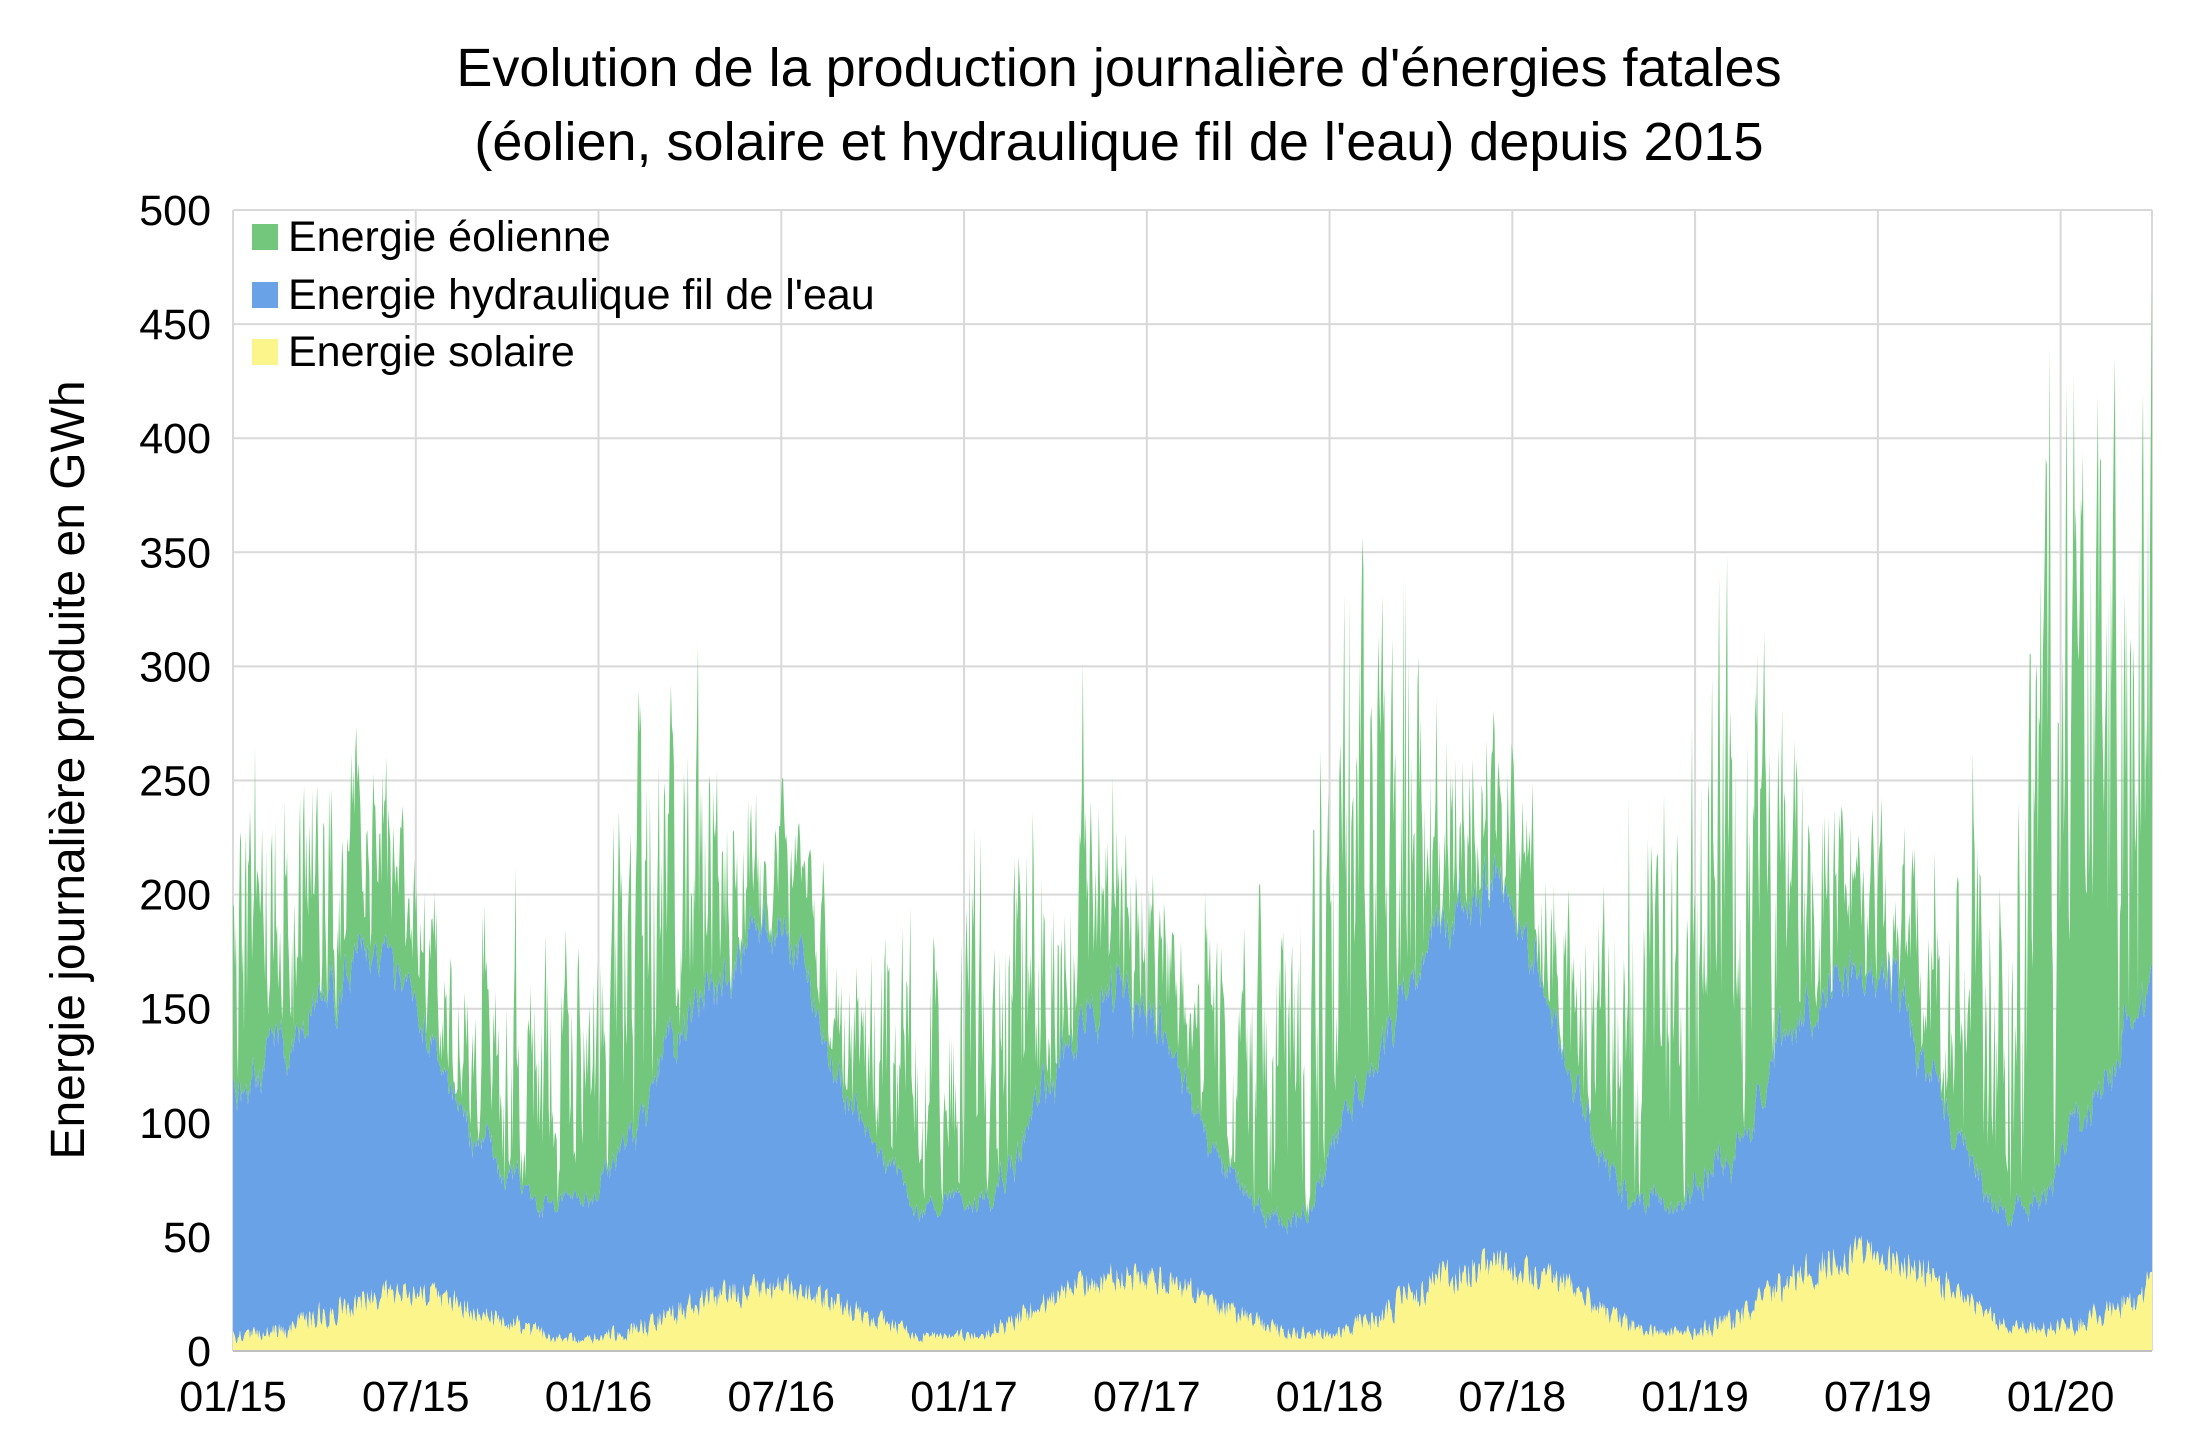 The height and width of the screenshot is (1429, 2200). What do you see at coordinates (175, 667) in the screenshot?
I see `y-tick-label: 300` at bounding box center [175, 667].